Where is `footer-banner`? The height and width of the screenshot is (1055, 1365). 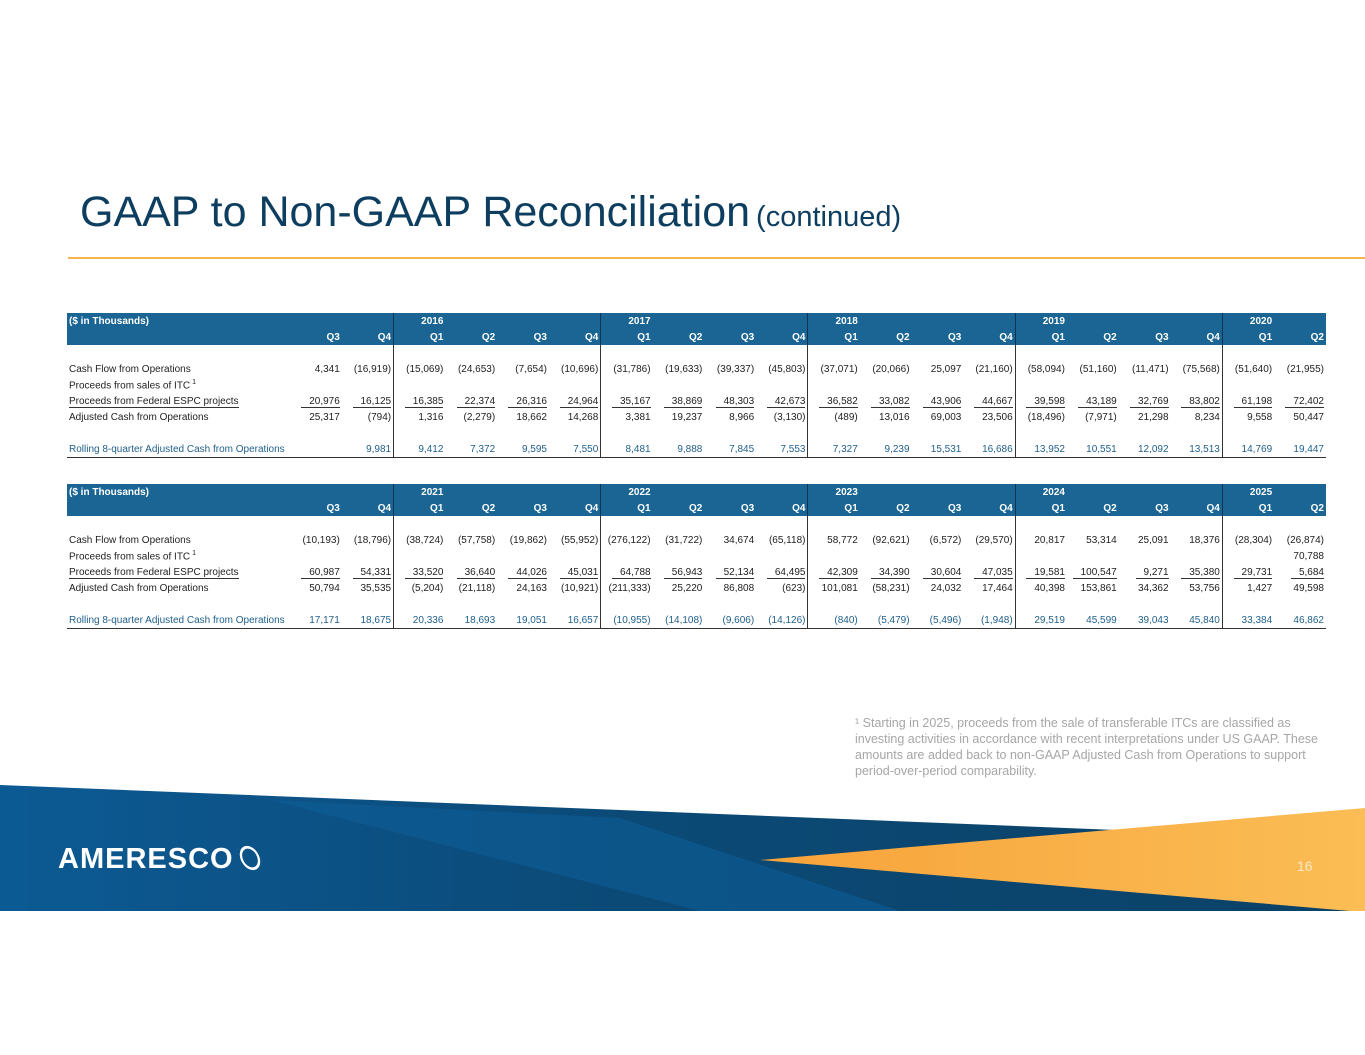 footer-banner is located at coordinates (682, 848).